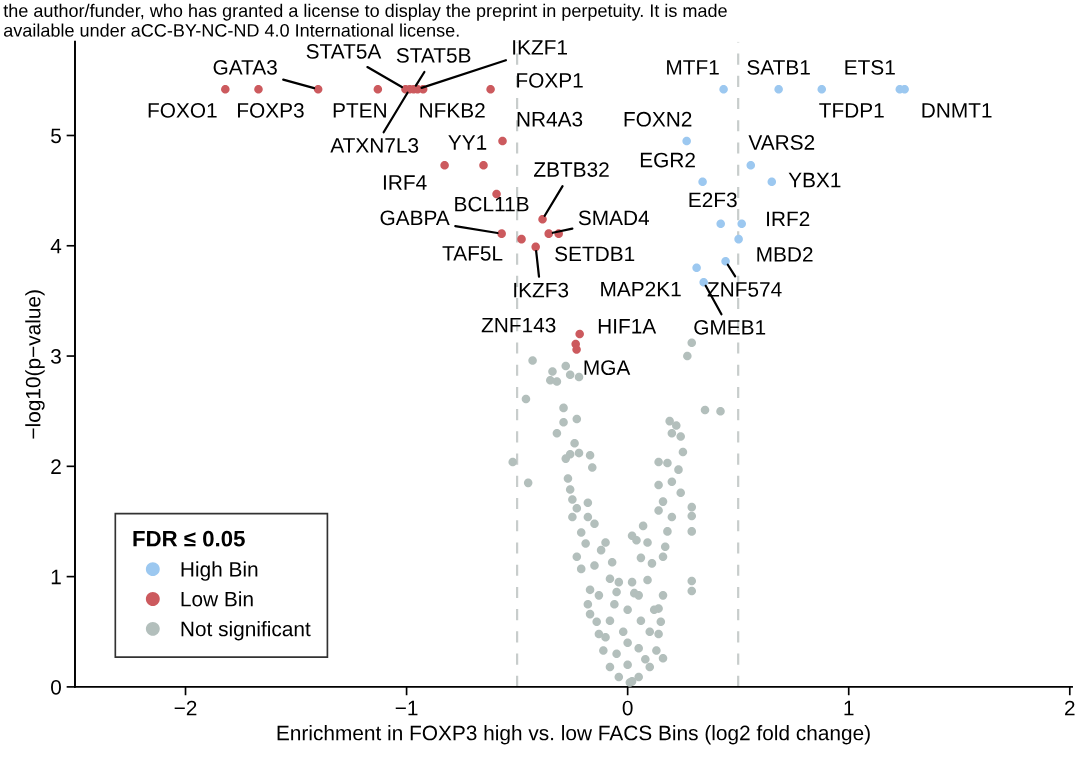 Image resolution: width=1079 pixels, height=759 pixels. I want to click on x-axis-title: Enrichment in FOXP3 high vs. low FACS Bins (log2 fold change), so click(573, 735).